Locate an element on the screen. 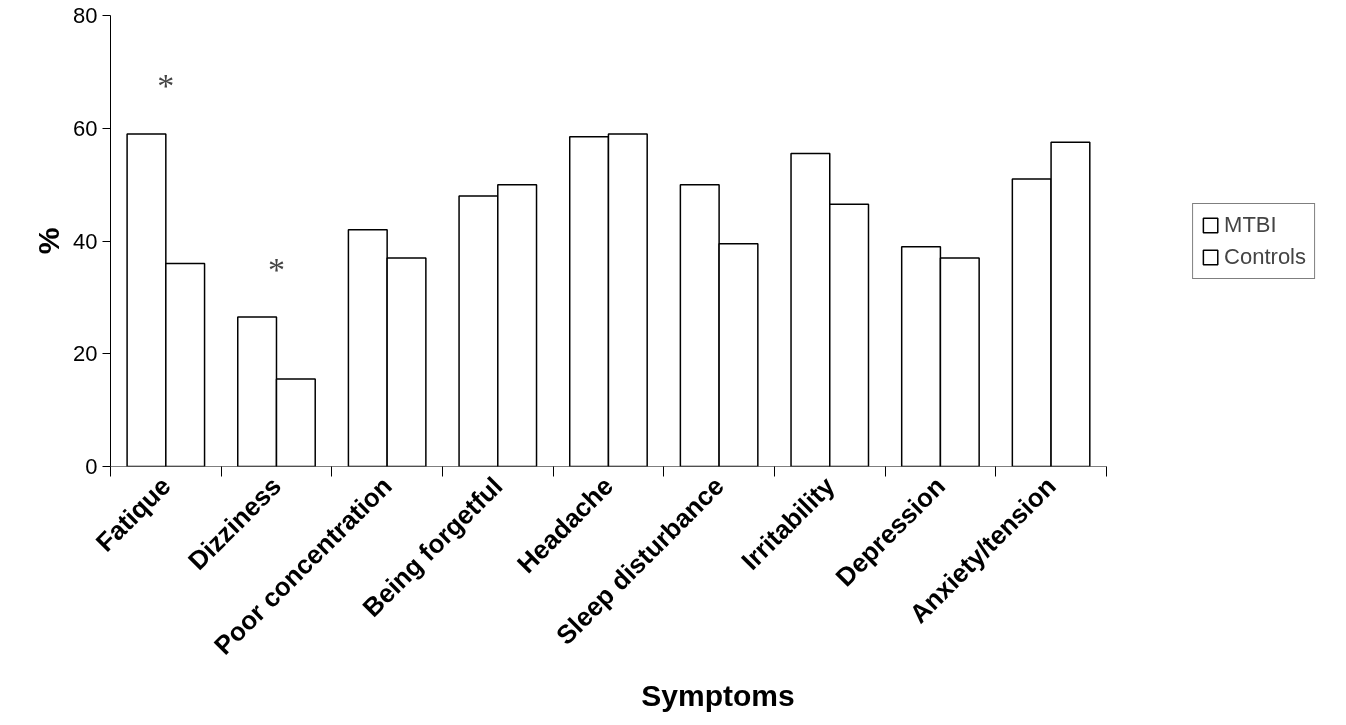 The width and height of the screenshot is (1346, 725). legend-label: Controls is located at coordinates (1265, 256).